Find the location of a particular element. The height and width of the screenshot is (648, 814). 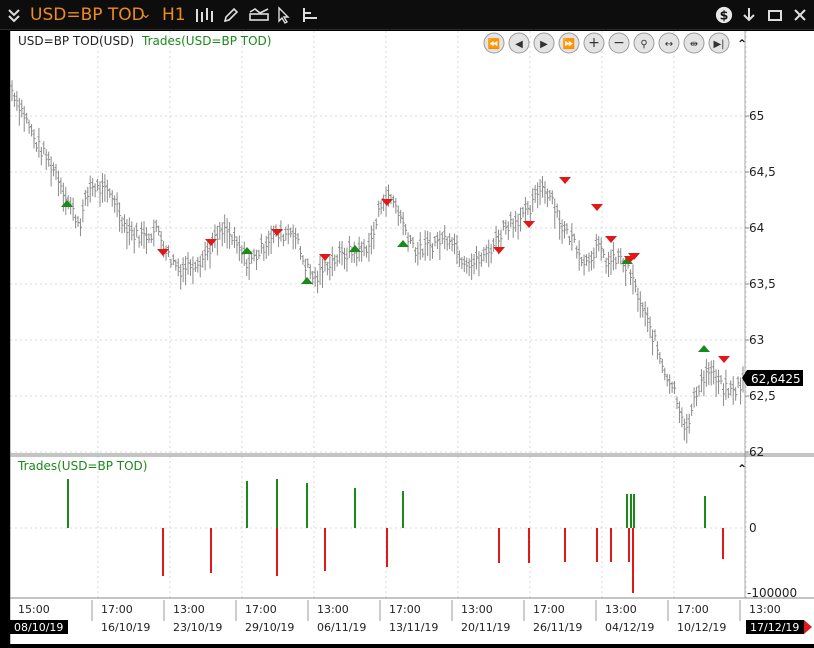

compress-icon: ⇹ is located at coordinates (694, 43).